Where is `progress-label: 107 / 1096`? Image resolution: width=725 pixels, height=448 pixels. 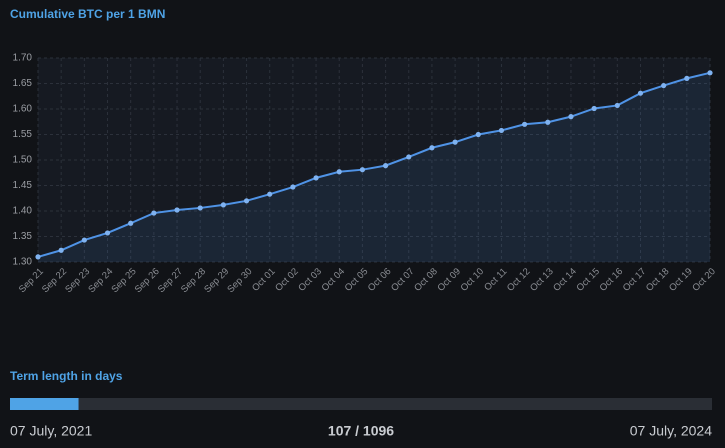 progress-label: 107 / 1096 is located at coordinates (361, 431).